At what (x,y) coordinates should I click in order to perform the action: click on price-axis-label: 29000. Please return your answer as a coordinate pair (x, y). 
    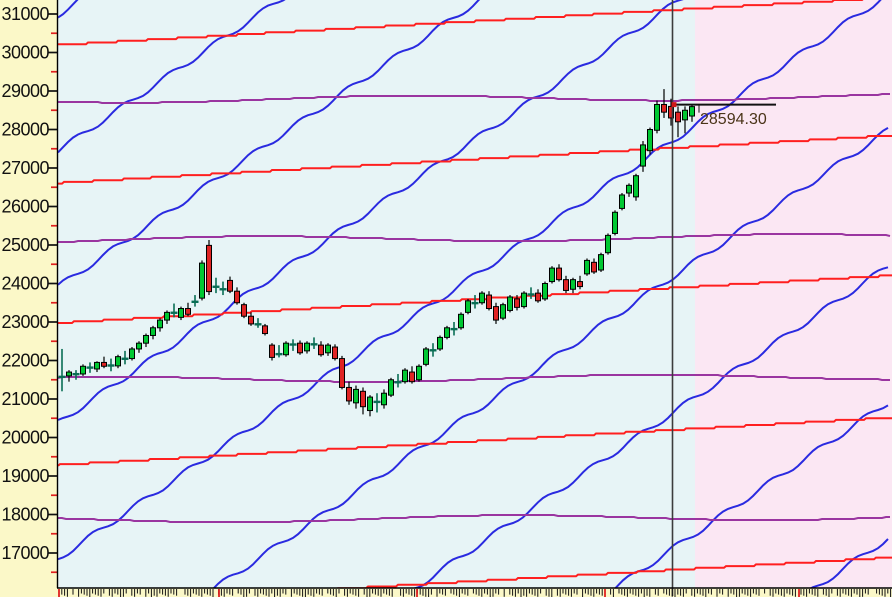
    Looking at the image, I should click on (25, 91).